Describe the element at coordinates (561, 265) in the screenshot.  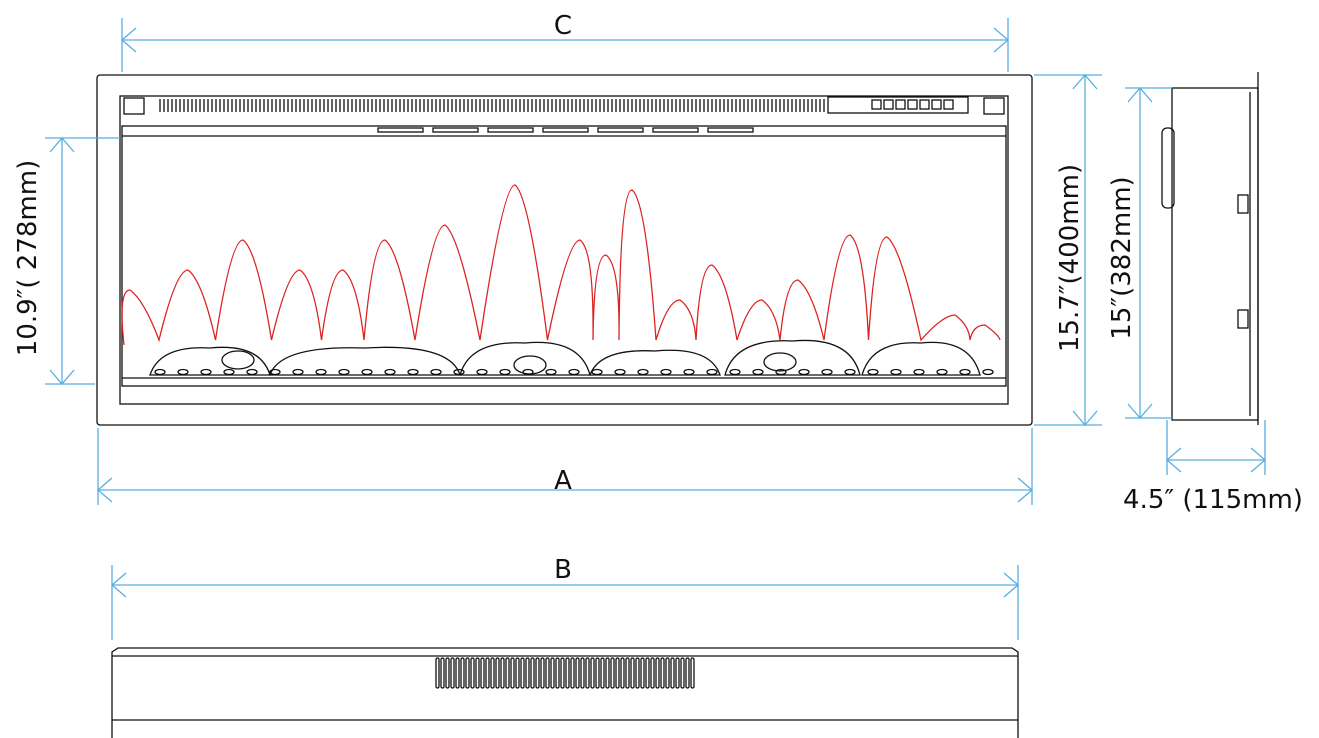
I see `flames` at that location.